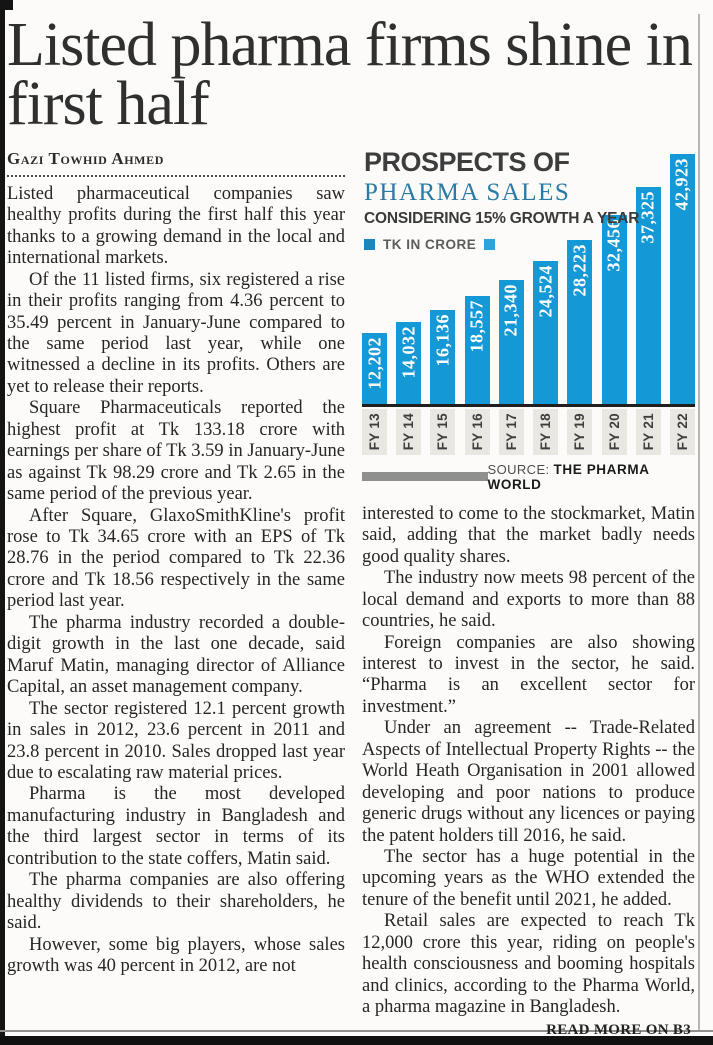 The width and height of the screenshot is (713, 1045). I want to click on bar-value-label: 18,557, so click(476, 326).